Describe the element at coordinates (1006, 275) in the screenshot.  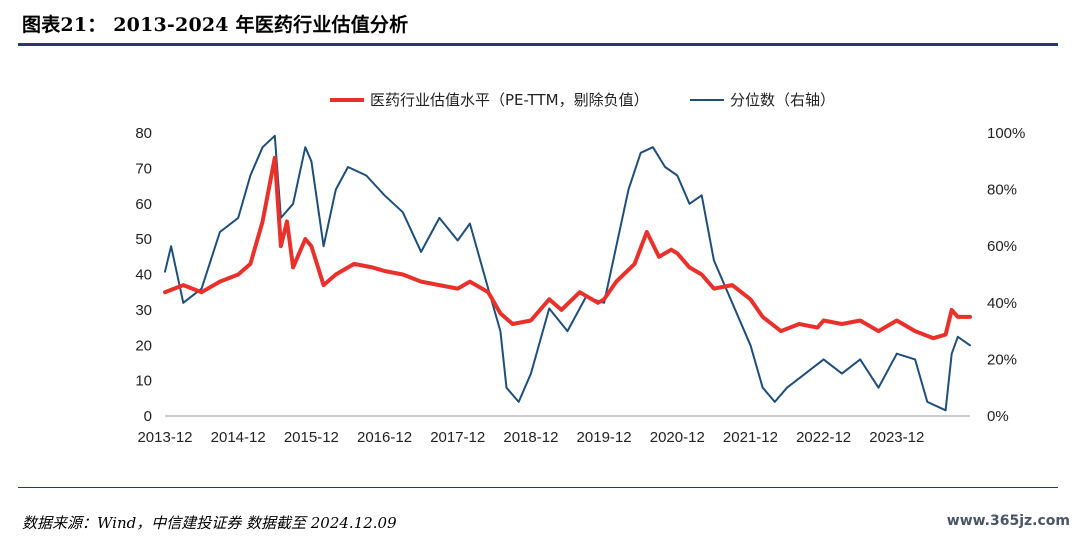
I see `right-axis: 0% 20% 40% 60% 80% 100%` at that location.